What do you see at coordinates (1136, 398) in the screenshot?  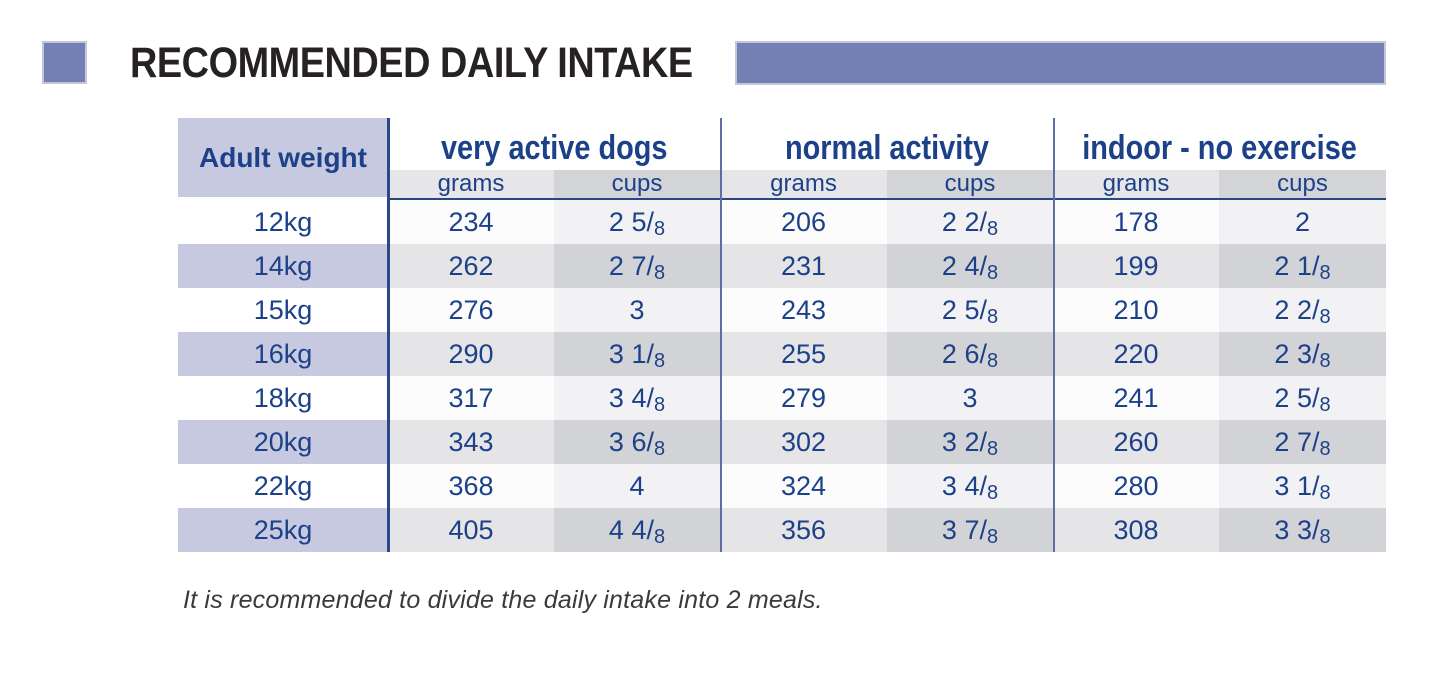 I see `grams-cell: 241` at bounding box center [1136, 398].